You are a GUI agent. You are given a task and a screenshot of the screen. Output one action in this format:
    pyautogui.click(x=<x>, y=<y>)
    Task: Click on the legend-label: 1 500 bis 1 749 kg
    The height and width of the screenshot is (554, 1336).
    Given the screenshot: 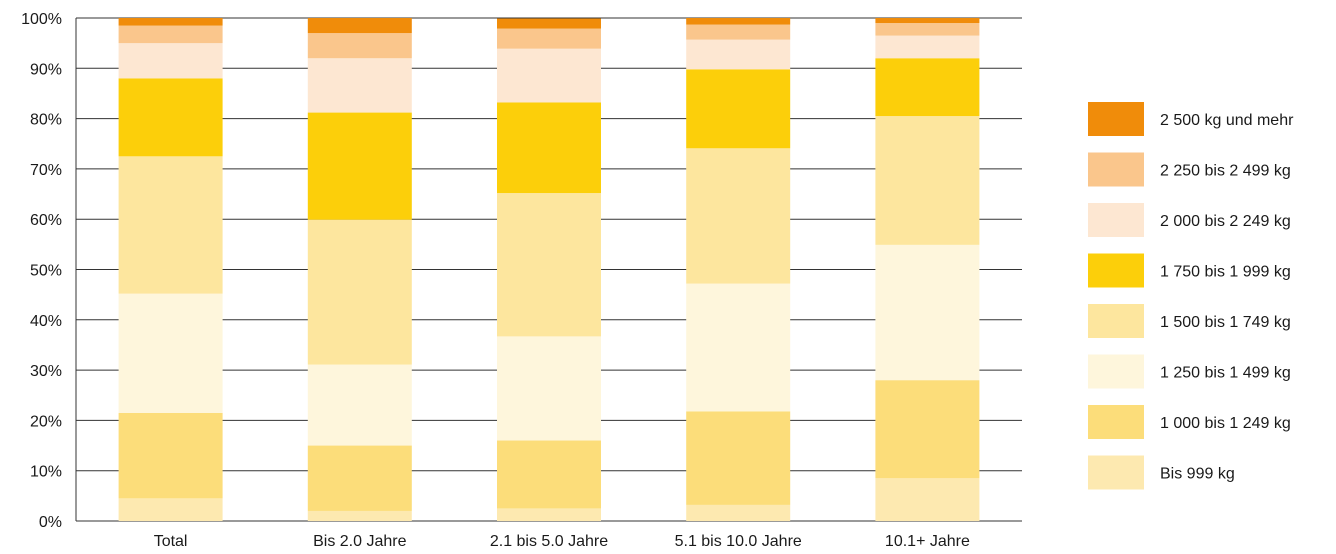 What is the action you would take?
    pyautogui.click(x=1225, y=322)
    